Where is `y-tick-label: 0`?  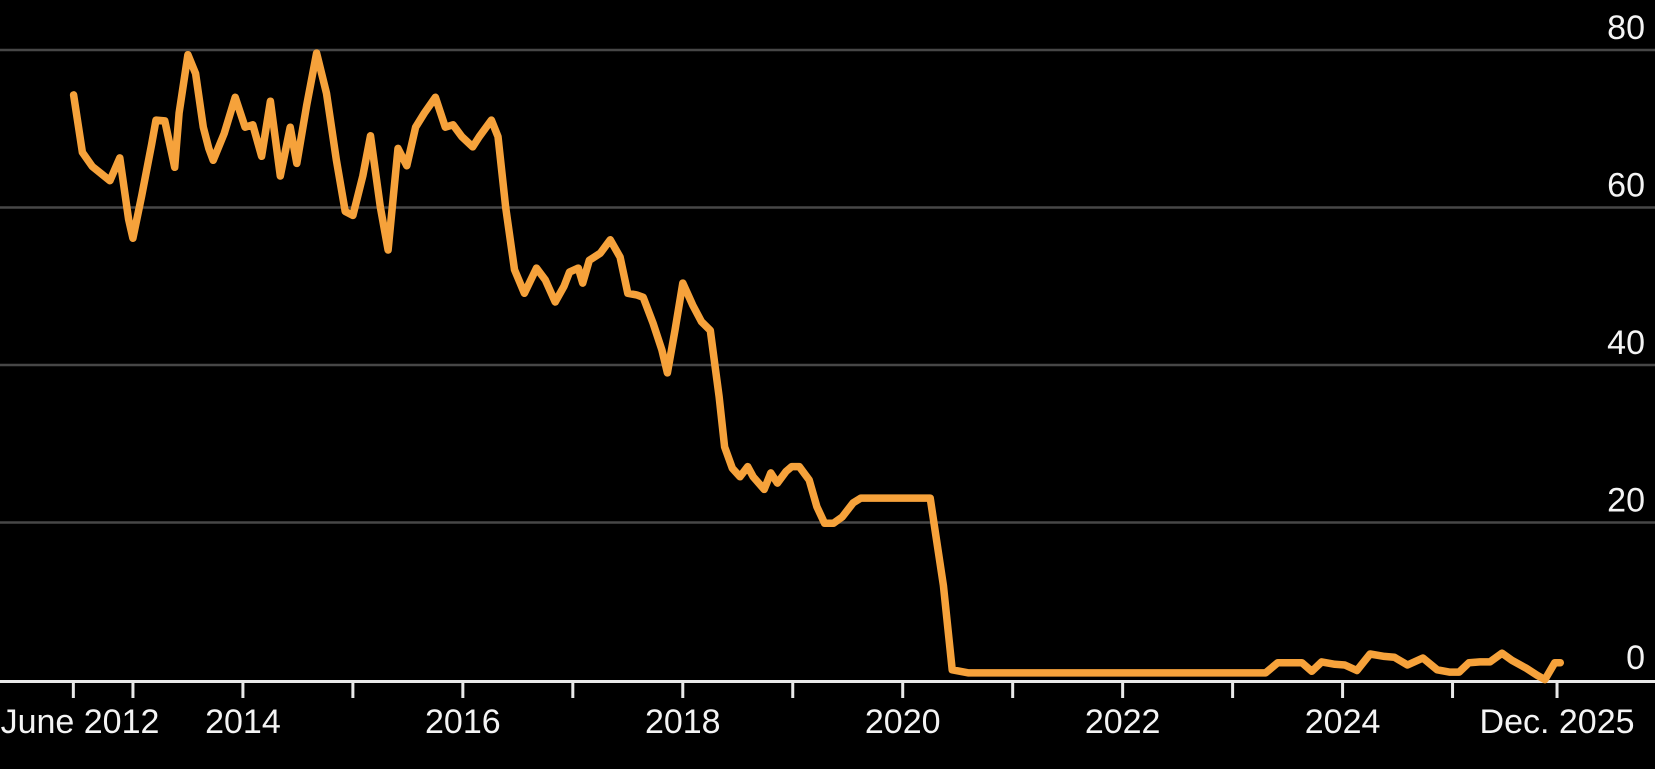
y-tick-label: 0 is located at coordinates (1635, 658).